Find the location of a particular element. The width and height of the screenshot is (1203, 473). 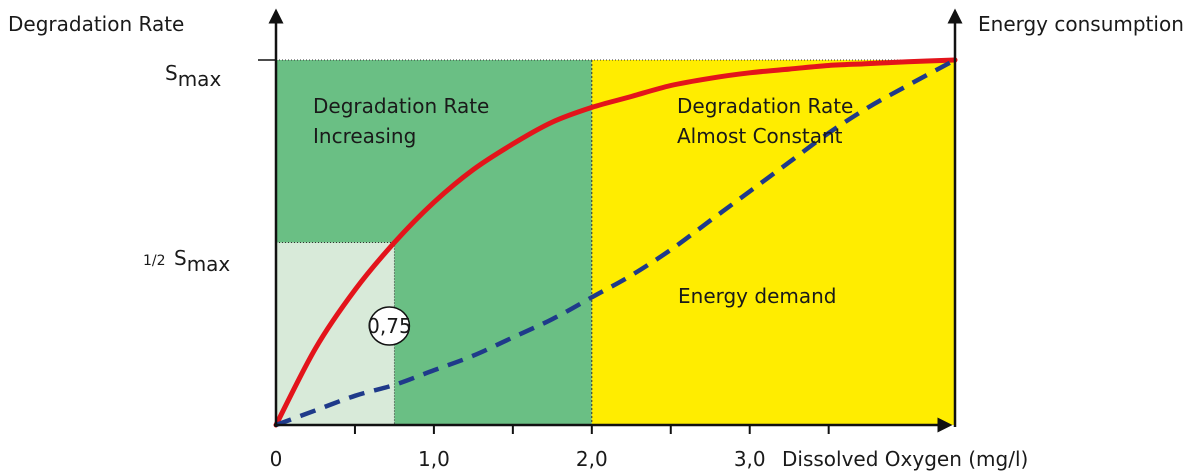

region-increasing-line-1: Degradation Rate is located at coordinates (401, 106).